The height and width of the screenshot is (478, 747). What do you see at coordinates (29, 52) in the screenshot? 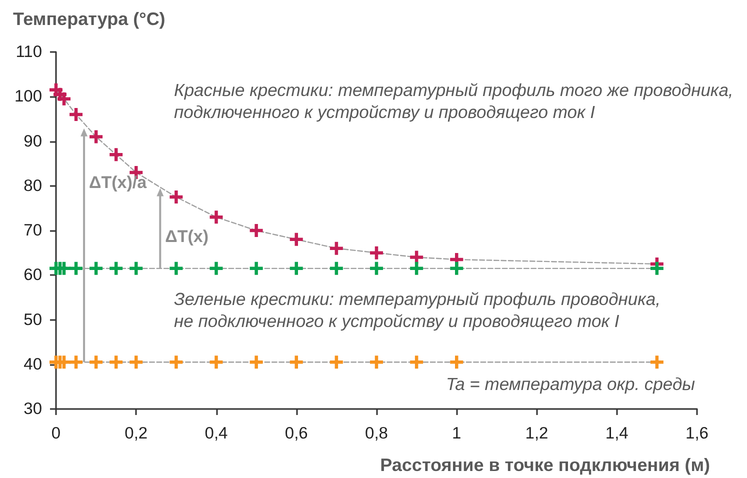
I see `y-tick-label: 110` at bounding box center [29, 52].